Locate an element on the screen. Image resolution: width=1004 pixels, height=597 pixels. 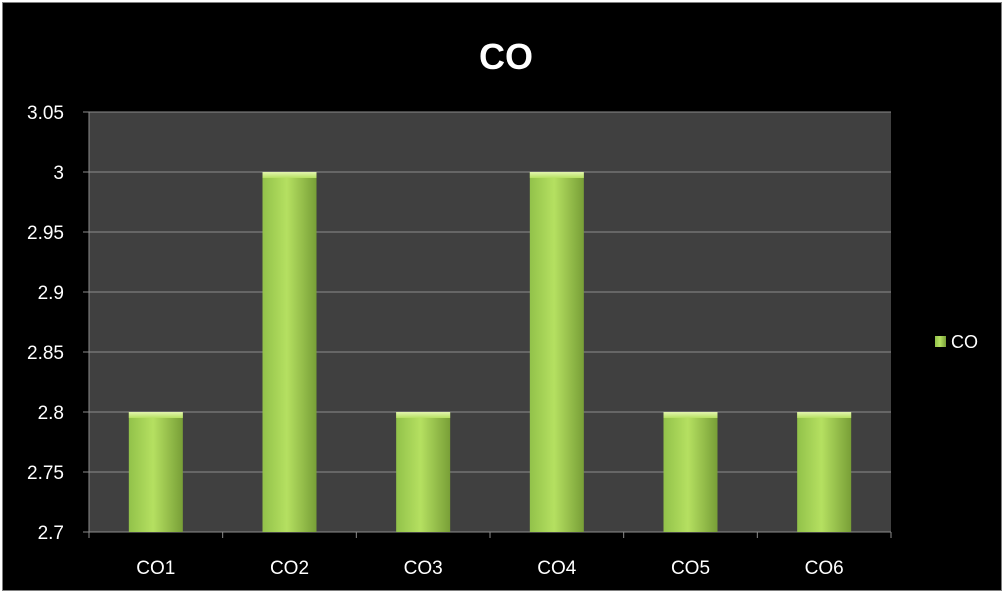
y-tick-label: 2.95 is located at coordinates (45, 233).